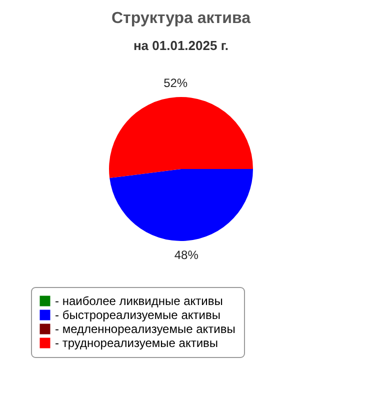 The height and width of the screenshot is (400, 370). What do you see at coordinates (181, 18) in the screenshot?
I see `chart-title: Структура актива` at bounding box center [181, 18].